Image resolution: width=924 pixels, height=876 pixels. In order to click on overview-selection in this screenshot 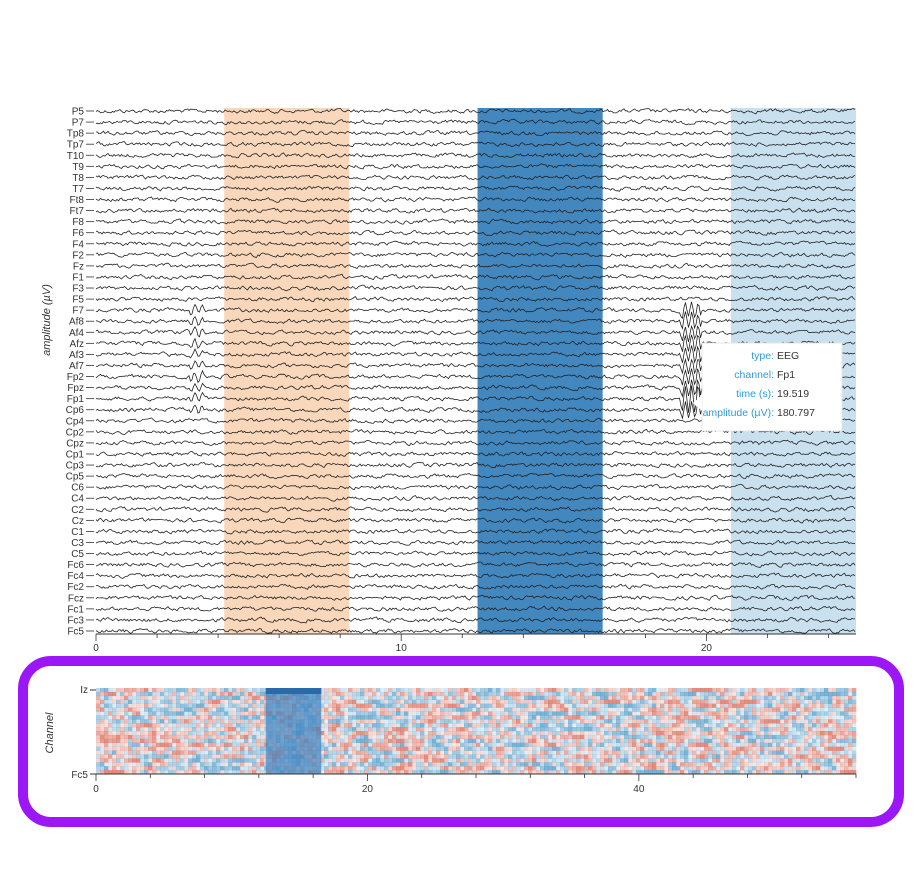, I will do `click(293, 731)`.